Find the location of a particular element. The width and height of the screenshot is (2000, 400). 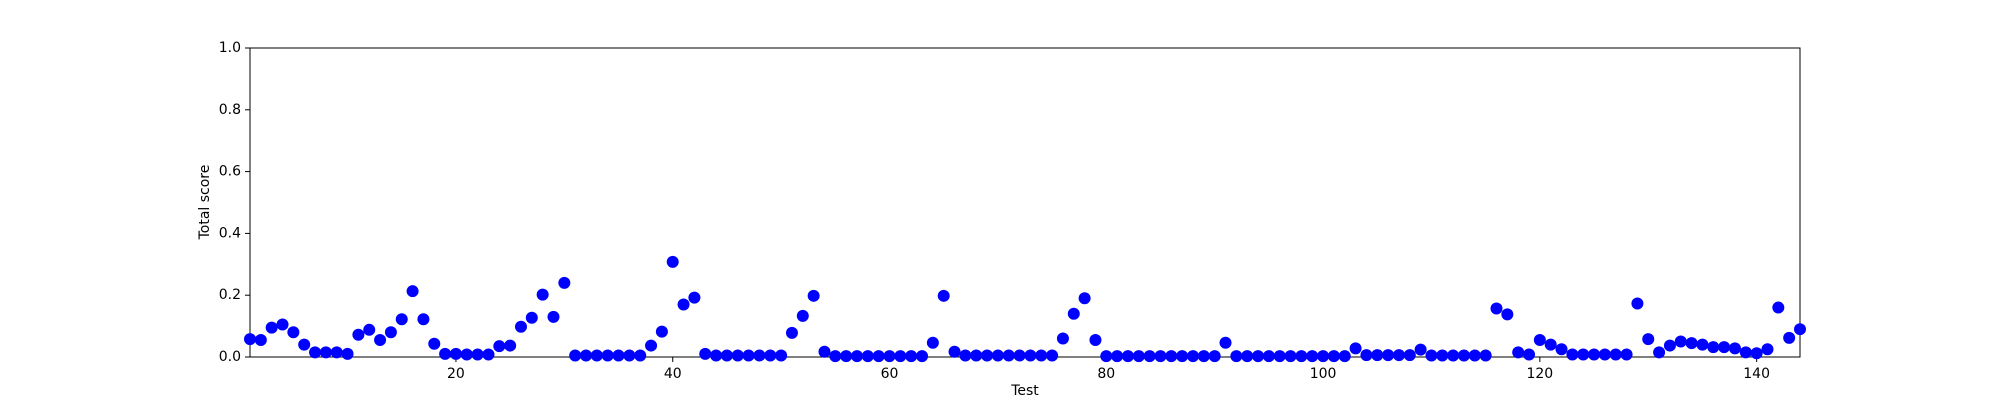

x-tick-label: 140 is located at coordinates (1756, 374).